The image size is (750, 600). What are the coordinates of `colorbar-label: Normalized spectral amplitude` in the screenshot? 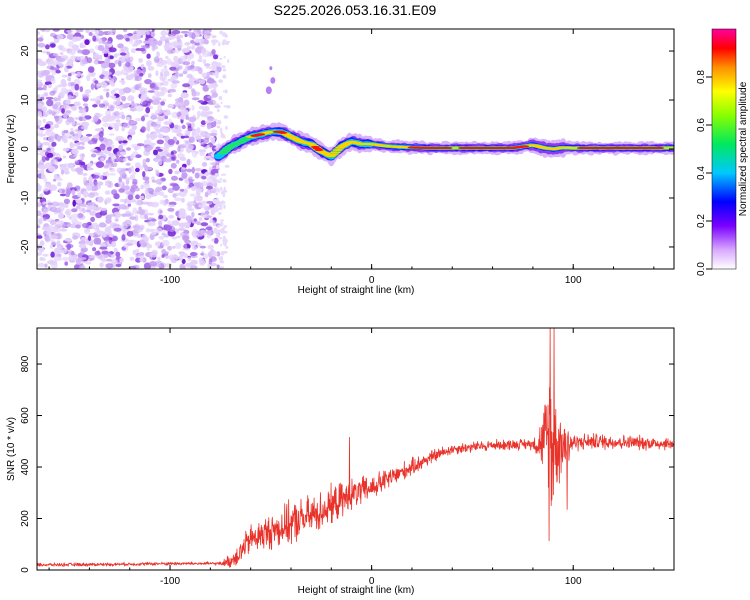 It's located at (743, 148).